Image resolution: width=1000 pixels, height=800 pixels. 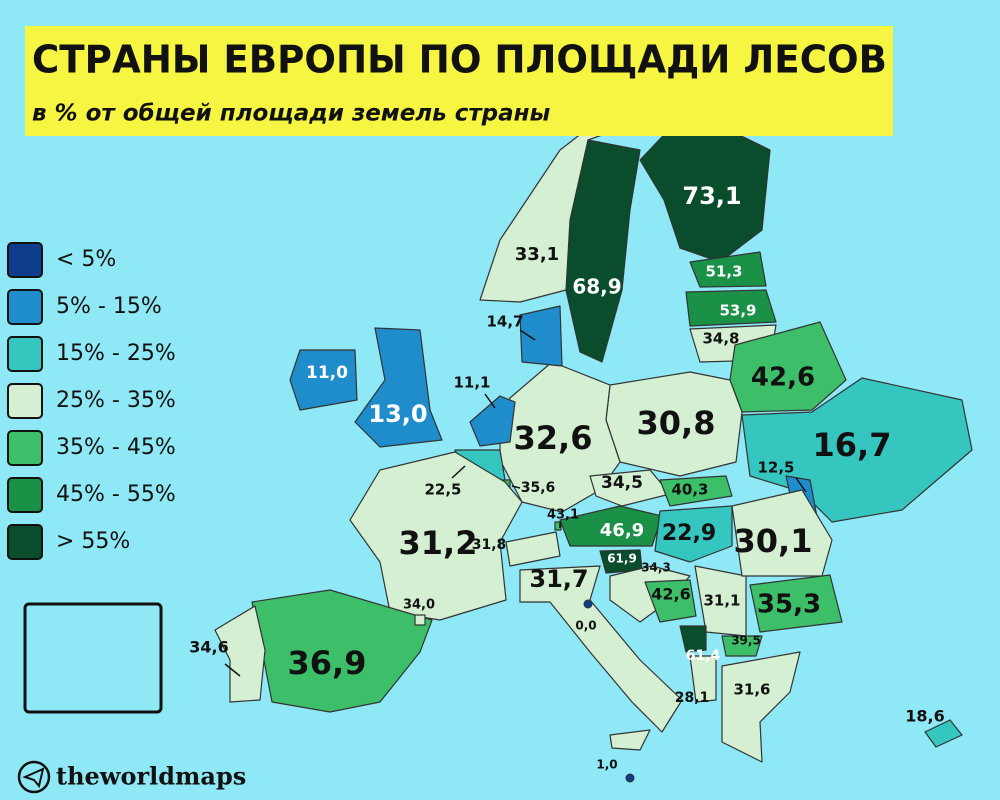 What do you see at coordinates (93, 658) in the screenshot?
I see `iceland-inset` at bounding box center [93, 658].